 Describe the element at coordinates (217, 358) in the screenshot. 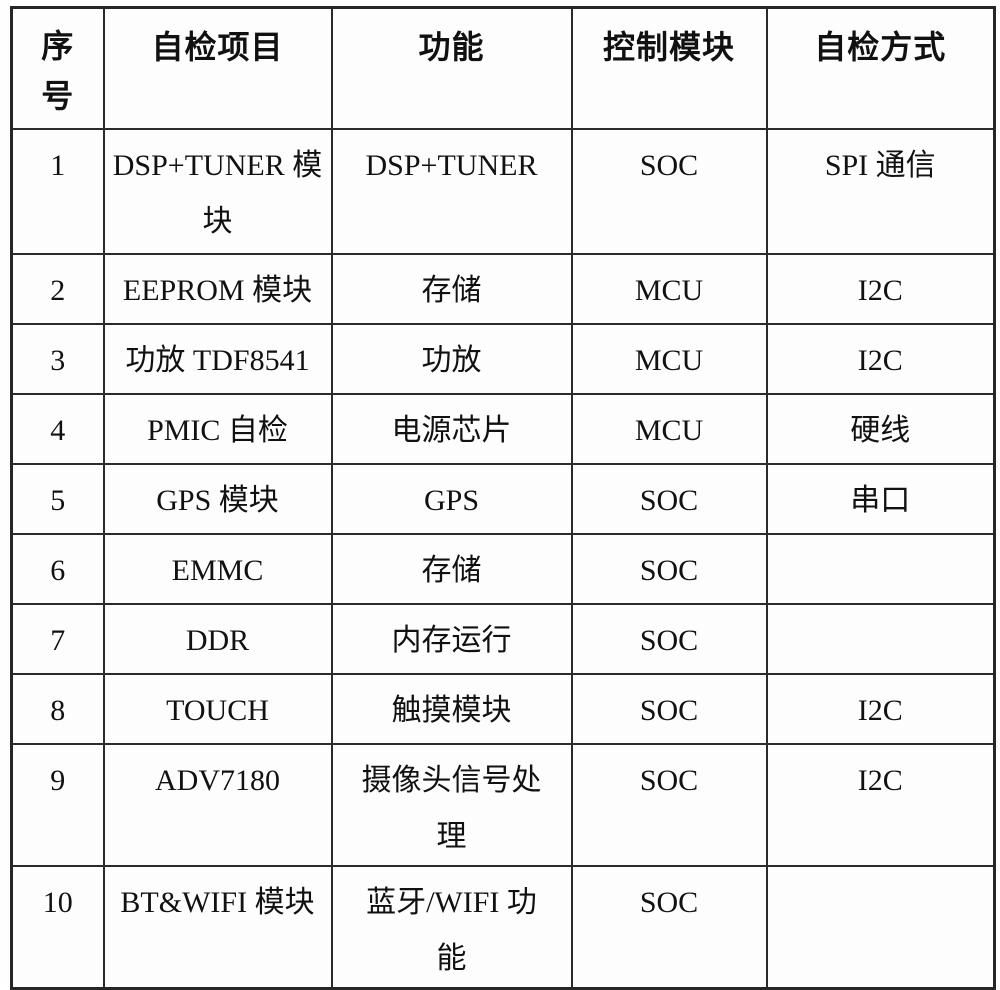

I see `cell-item: 功放 TDF8541` at that location.